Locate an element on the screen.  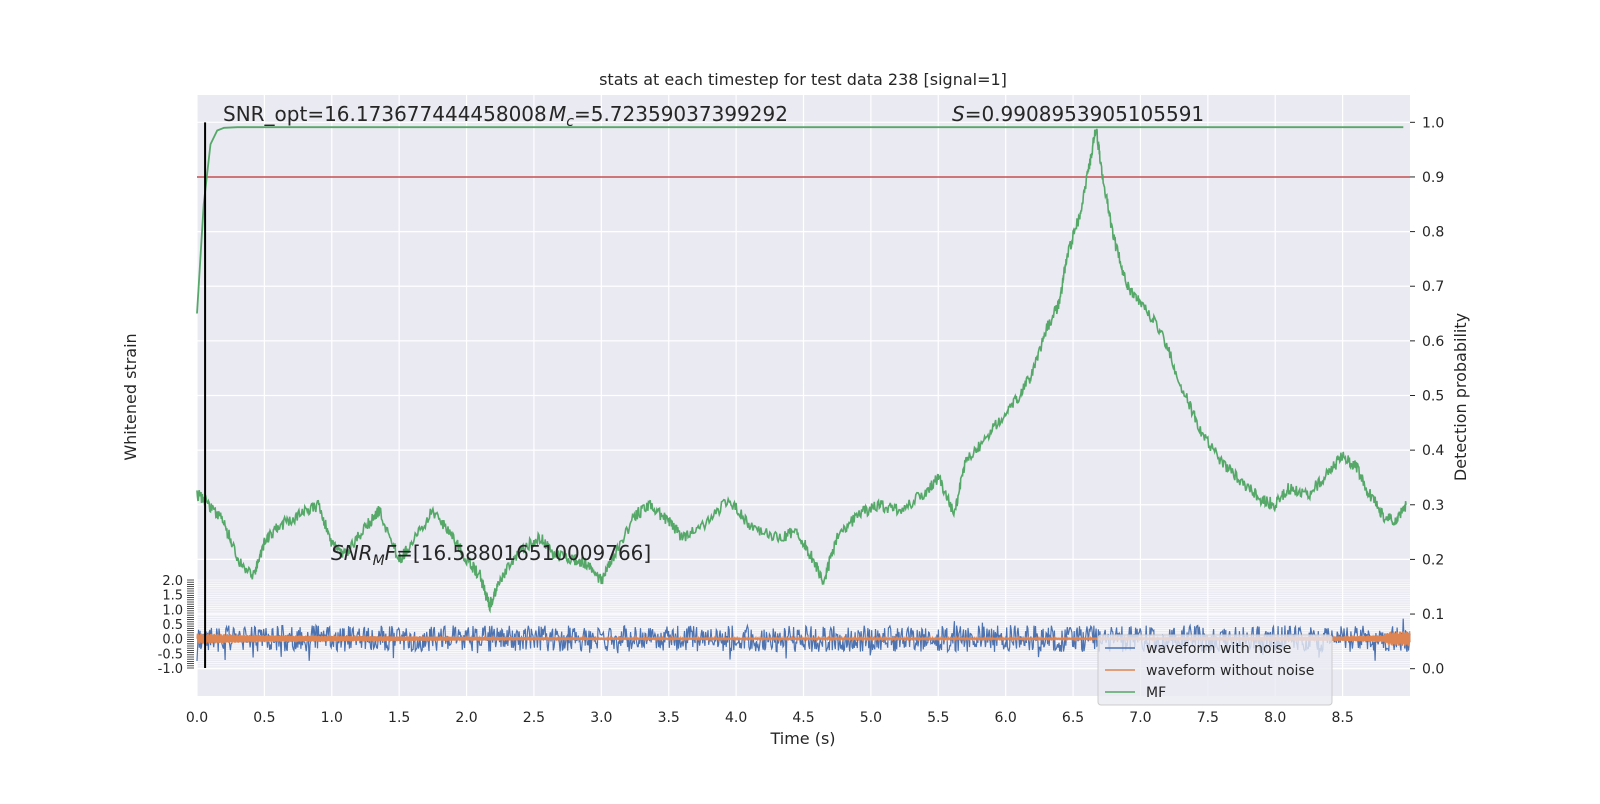
x-tick-label: 3.0 is located at coordinates (601, 718).